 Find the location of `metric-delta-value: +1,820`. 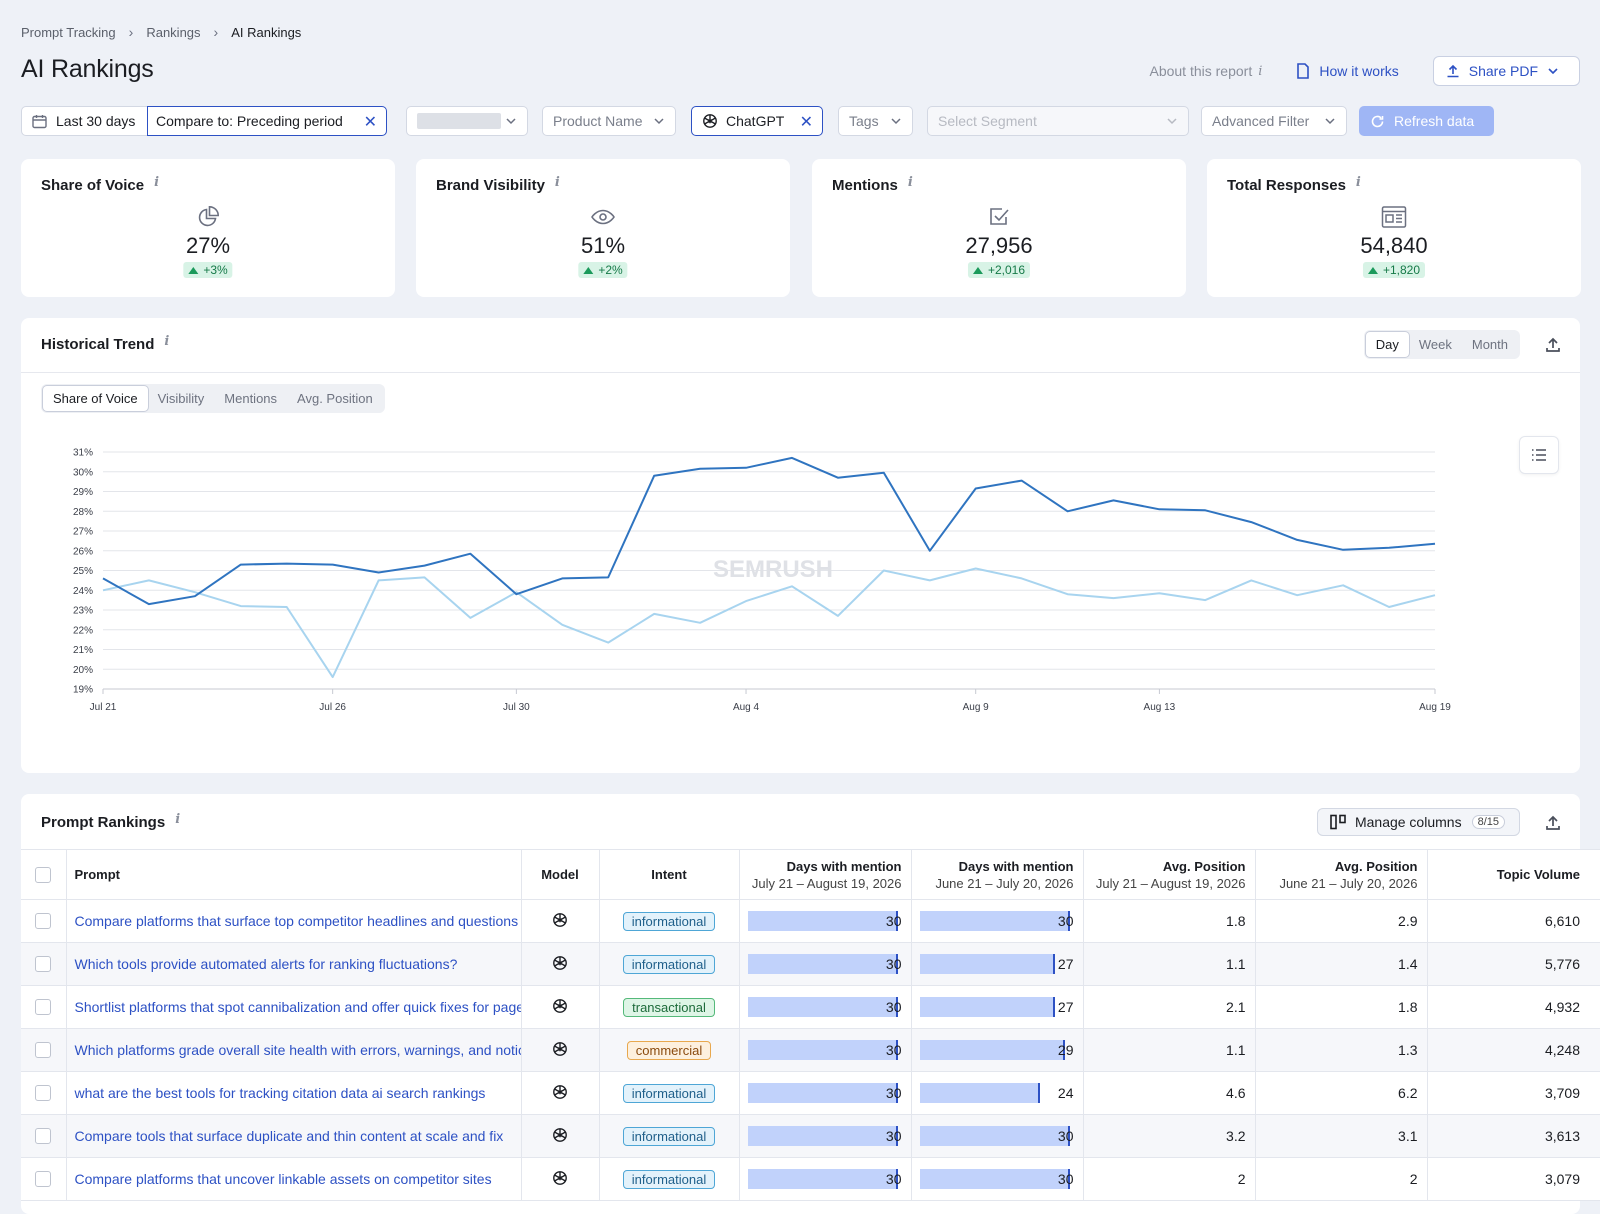

metric-delta-value: +1,820 is located at coordinates (1401, 270).